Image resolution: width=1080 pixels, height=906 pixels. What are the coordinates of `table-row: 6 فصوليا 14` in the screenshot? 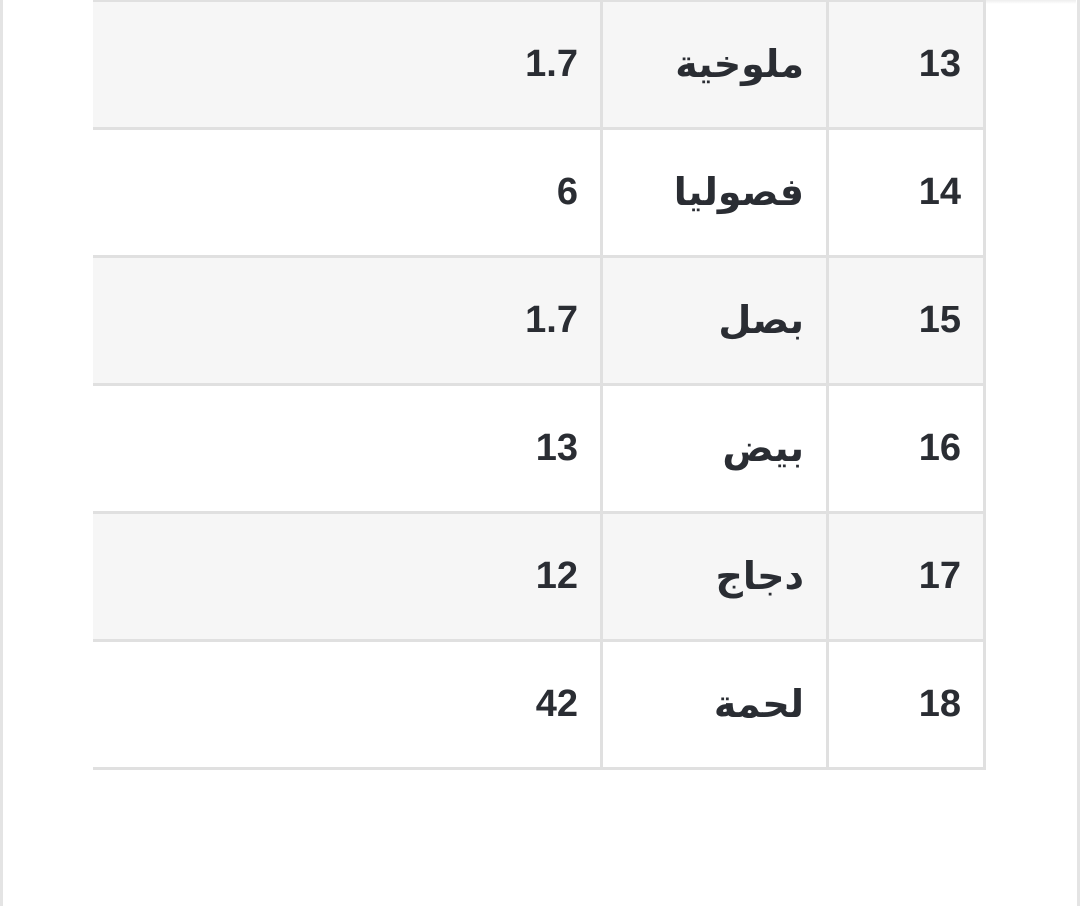 It's located at (539, 194).